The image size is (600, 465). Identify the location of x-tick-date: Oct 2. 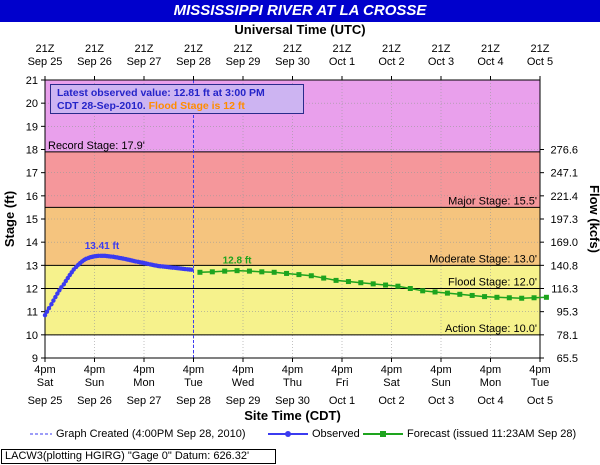
(391, 401).